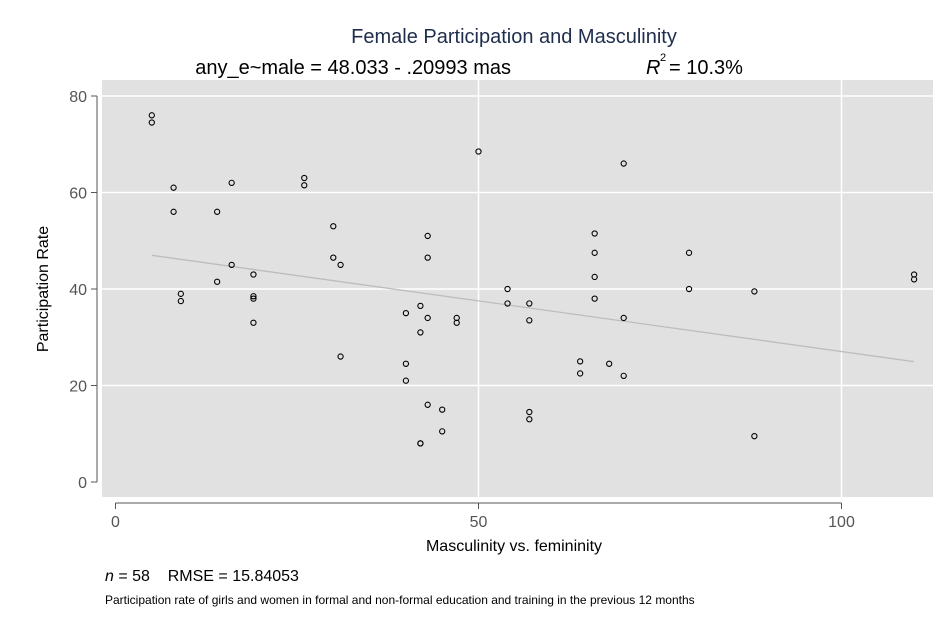  I want to click on fit-statistics: n = 58 RMSE = 15.84053, so click(202, 577).